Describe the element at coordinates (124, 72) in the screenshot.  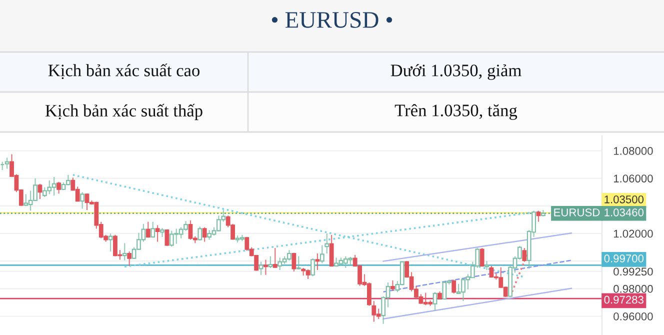
I see `text: Kịch bản xác suất cao` at that location.